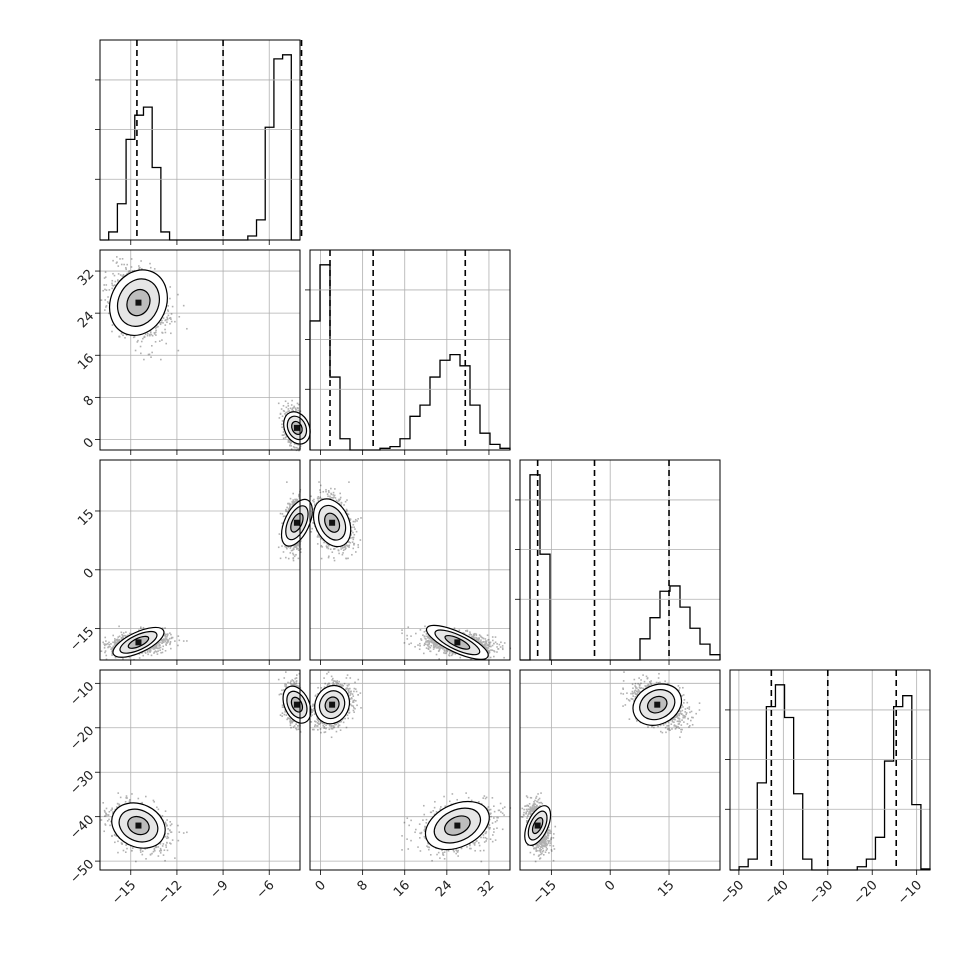 The width and height of the screenshot is (970, 974). What do you see at coordinates (89, 443) in the screenshot?
I see `ytick-label-1-0: 0` at bounding box center [89, 443].